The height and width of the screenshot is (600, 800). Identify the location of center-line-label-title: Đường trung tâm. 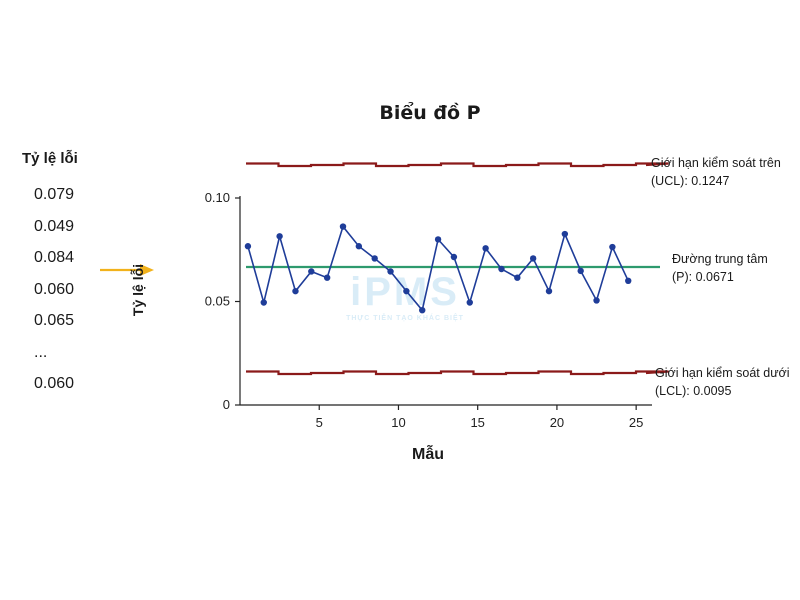
(720, 259).